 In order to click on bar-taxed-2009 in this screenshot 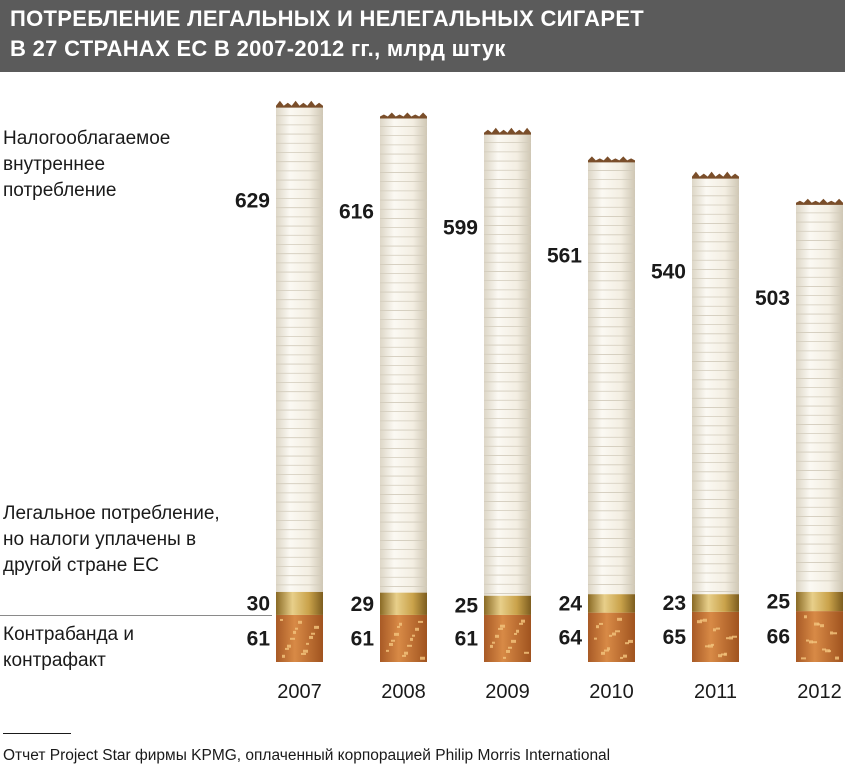, I will do `click(507, 364)`.